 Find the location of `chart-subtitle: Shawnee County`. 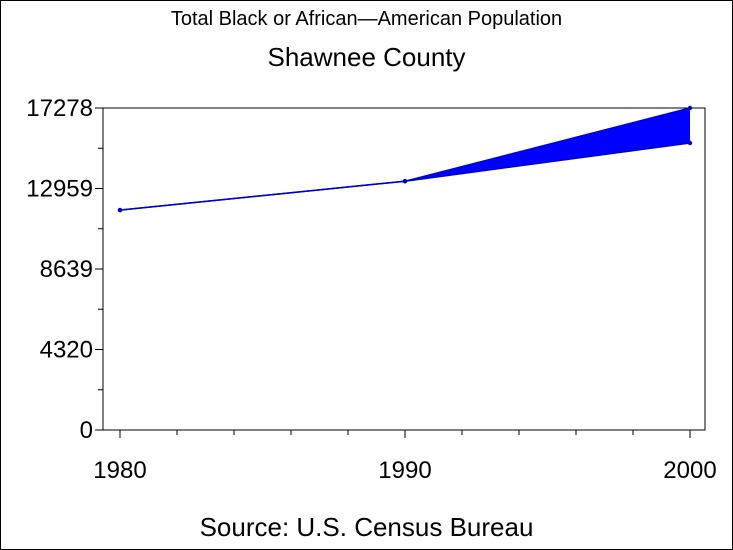

chart-subtitle: Shawnee County is located at coordinates (366, 57).